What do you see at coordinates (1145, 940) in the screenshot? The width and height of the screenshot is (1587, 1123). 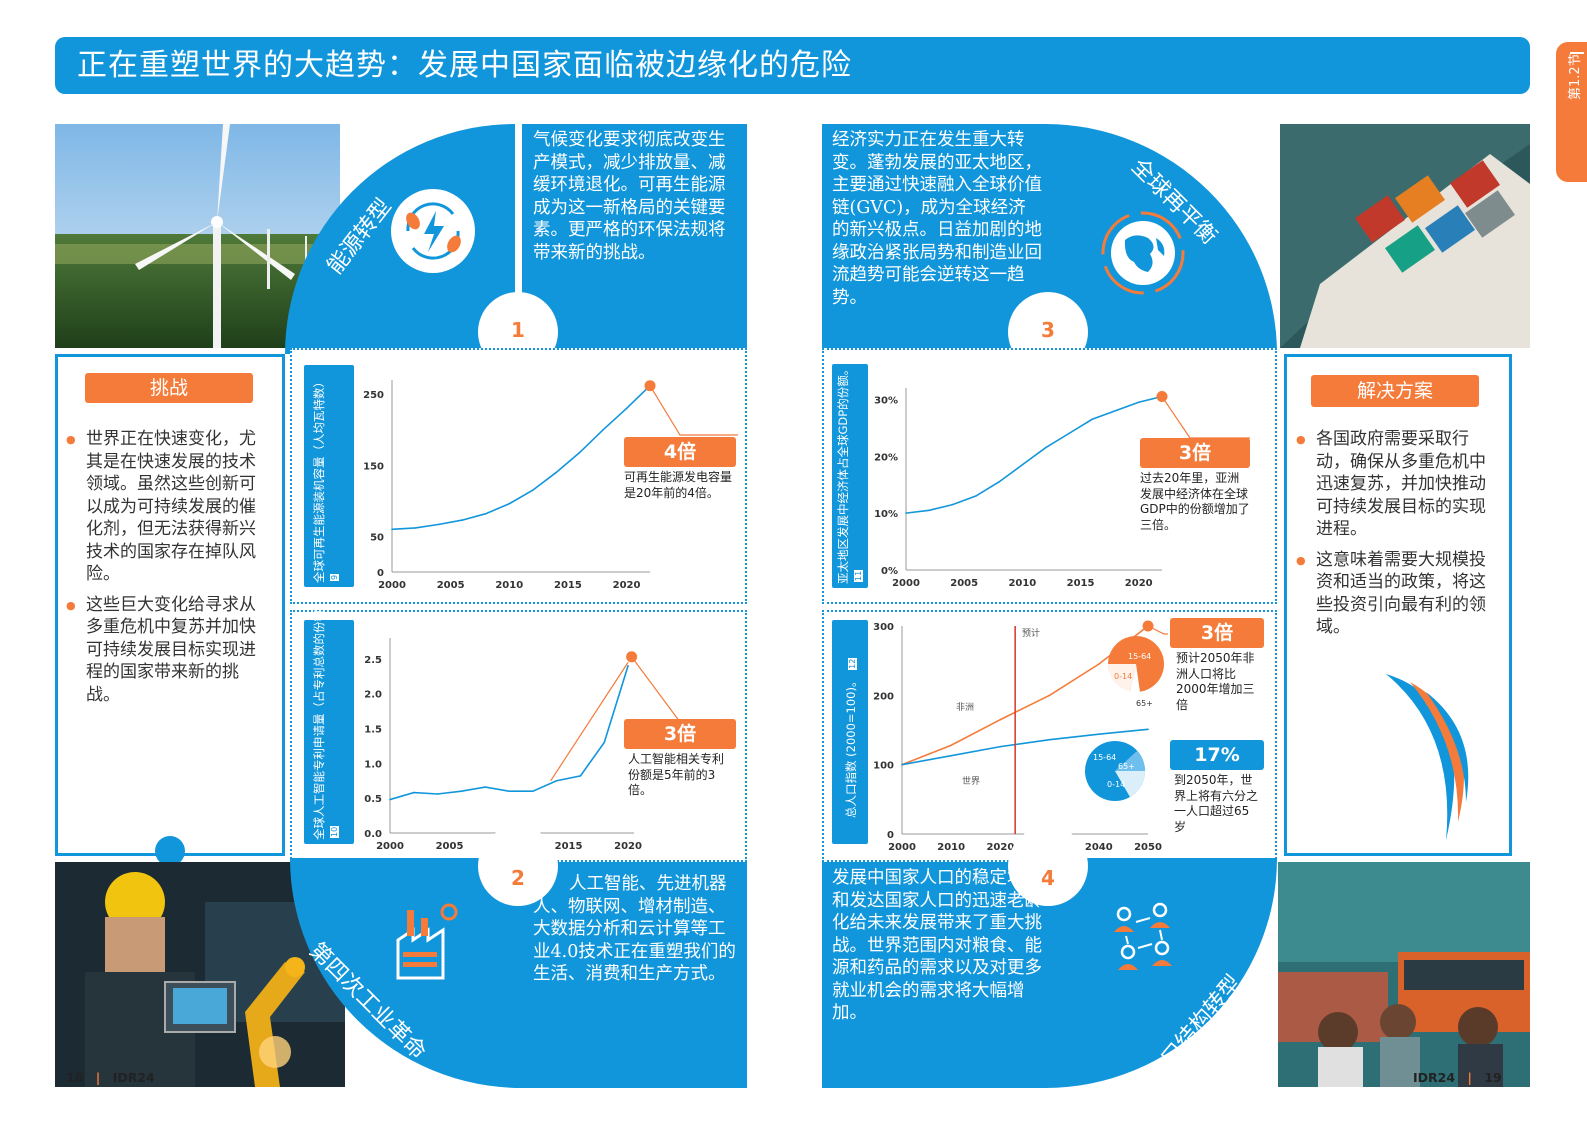 I see `people-icon` at bounding box center [1145, 940].